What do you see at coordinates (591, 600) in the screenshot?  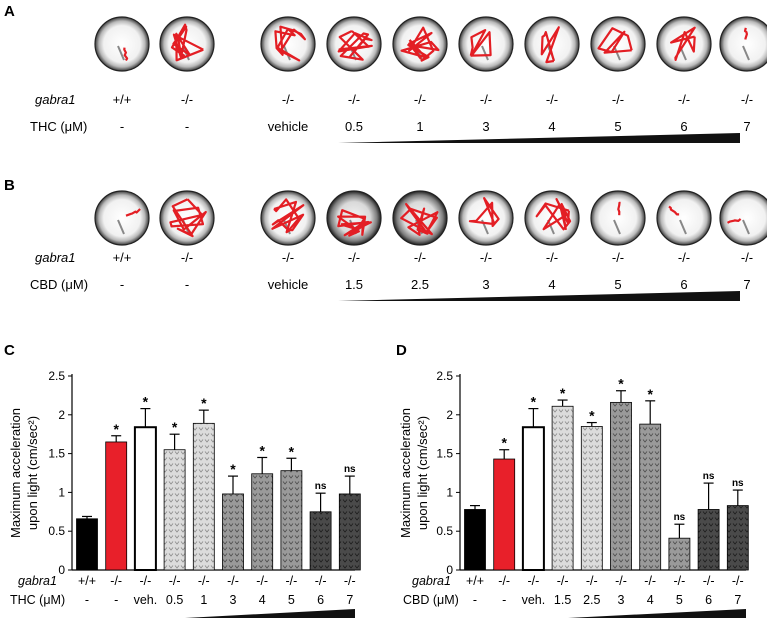 I see `dose-cell: 2.5` at bounding box center [591, 600].